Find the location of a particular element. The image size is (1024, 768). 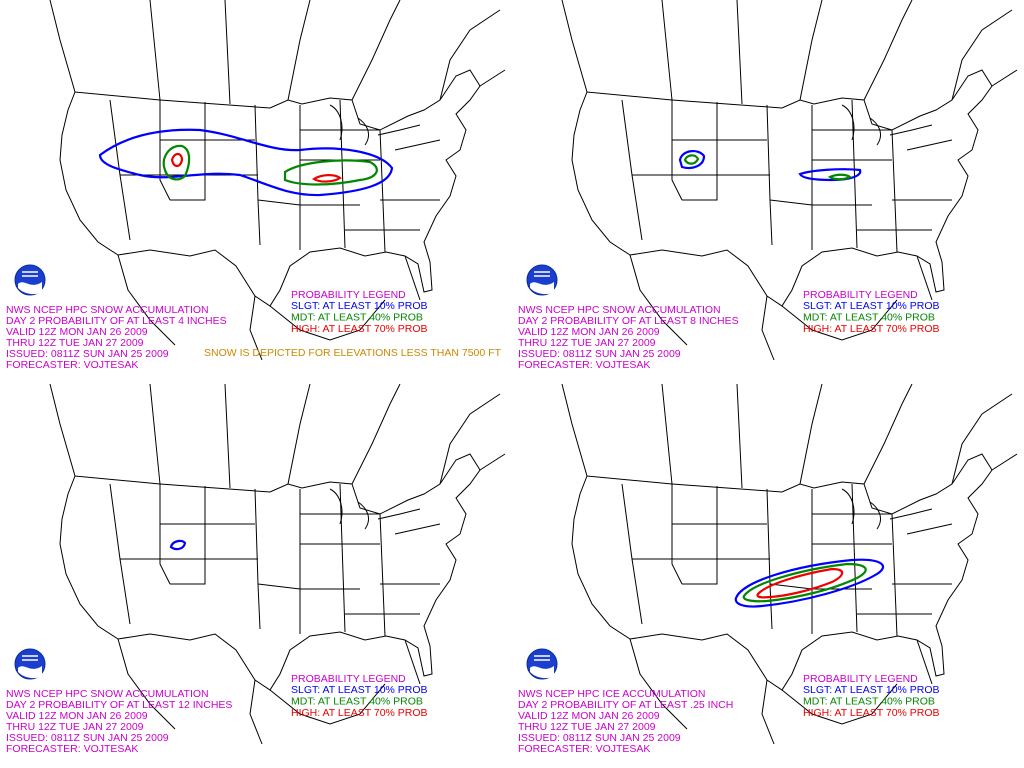

header-line: DAY 2 PROBABILITY OF AT LEAST 4 INCHES is located at coordinates (116, 321).